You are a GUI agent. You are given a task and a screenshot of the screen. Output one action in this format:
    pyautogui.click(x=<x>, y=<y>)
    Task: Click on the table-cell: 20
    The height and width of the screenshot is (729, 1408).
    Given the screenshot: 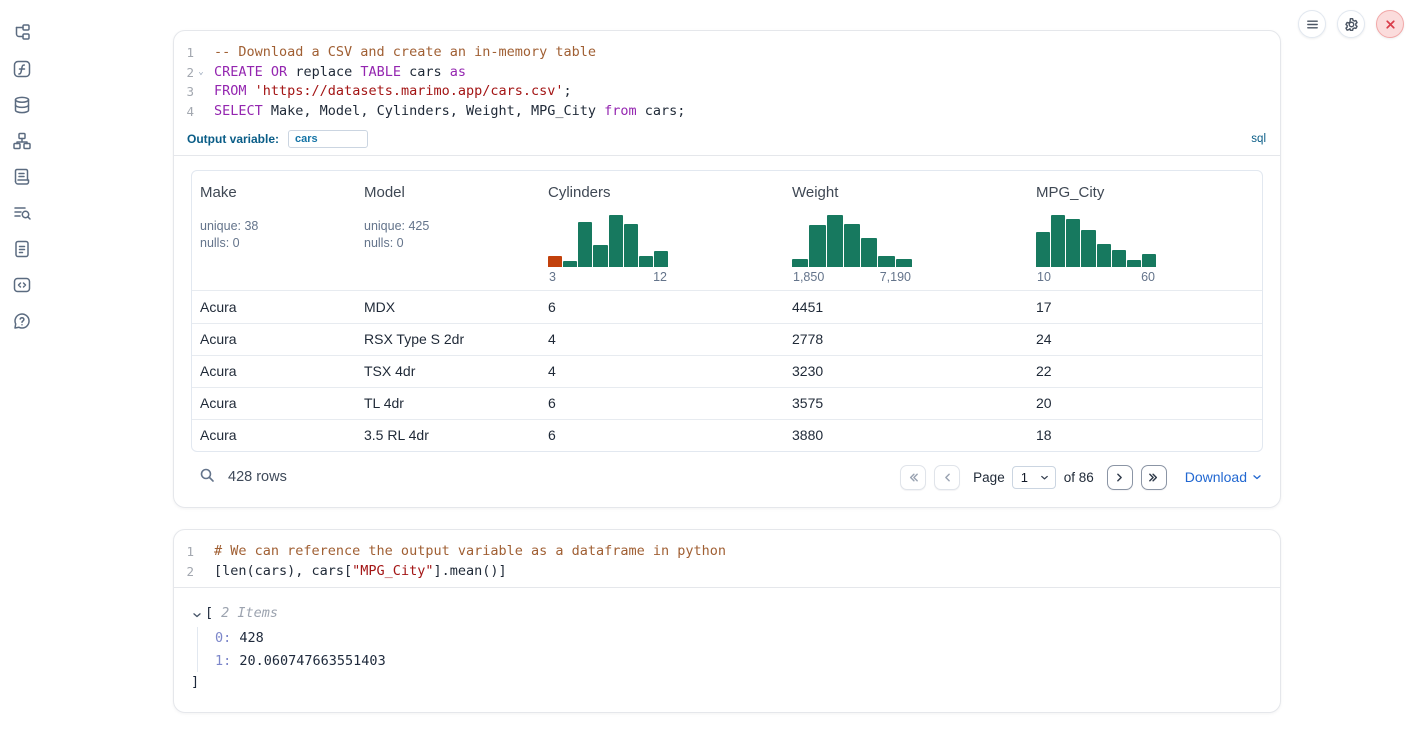 What is the action you would take?
    pyautogui.click(x=1044, y=403)
    